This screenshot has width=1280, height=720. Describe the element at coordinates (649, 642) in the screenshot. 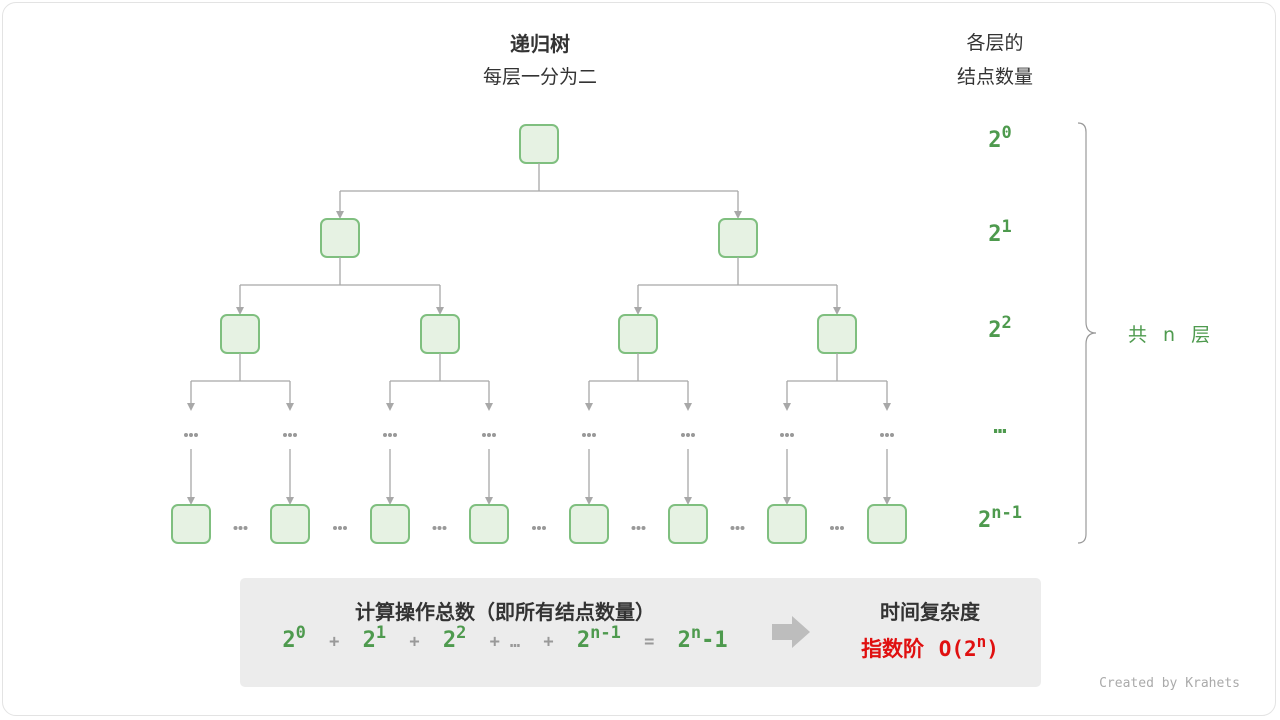

I see `equals: =` at that location.